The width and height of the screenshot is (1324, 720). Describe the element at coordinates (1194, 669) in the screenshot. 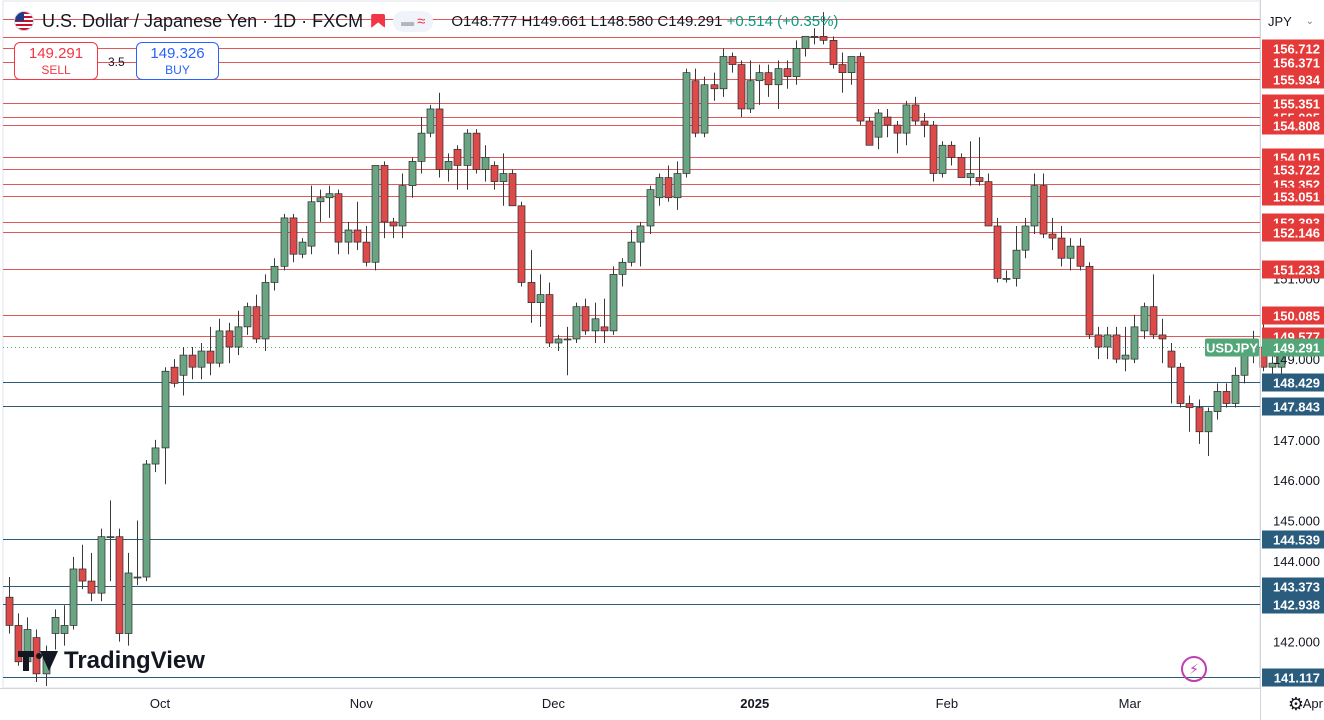

I see `lightning-icon: ⚡` at that location.